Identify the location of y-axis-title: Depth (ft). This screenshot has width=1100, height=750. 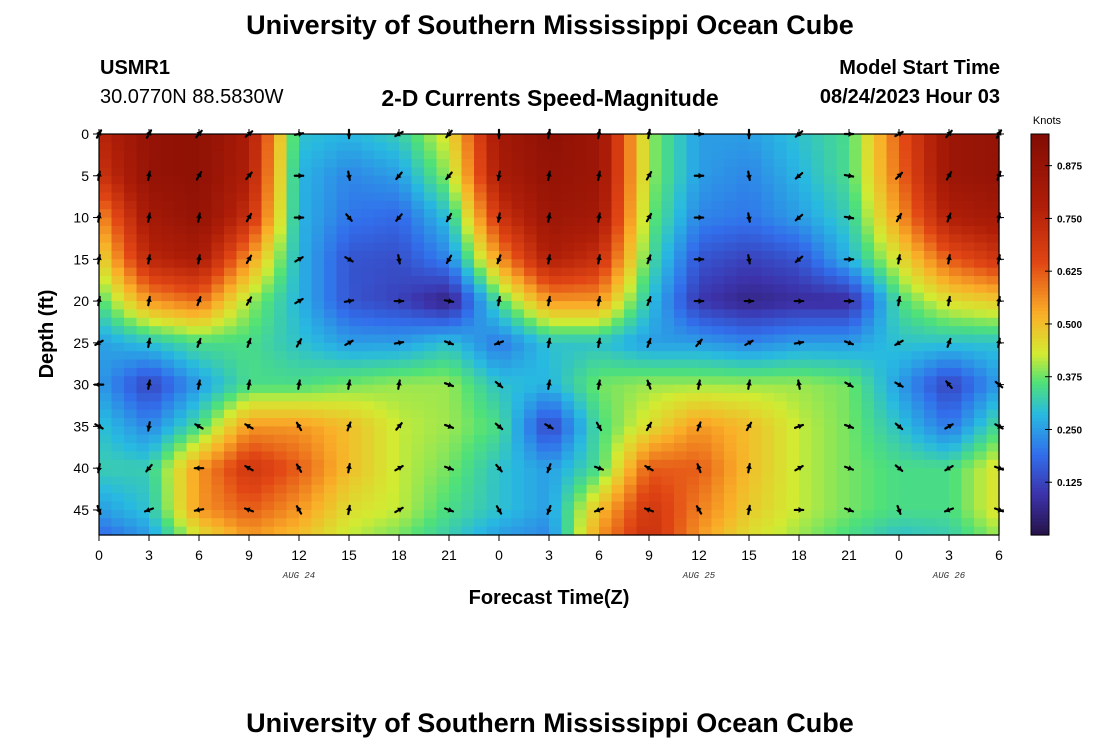
(47, 334).